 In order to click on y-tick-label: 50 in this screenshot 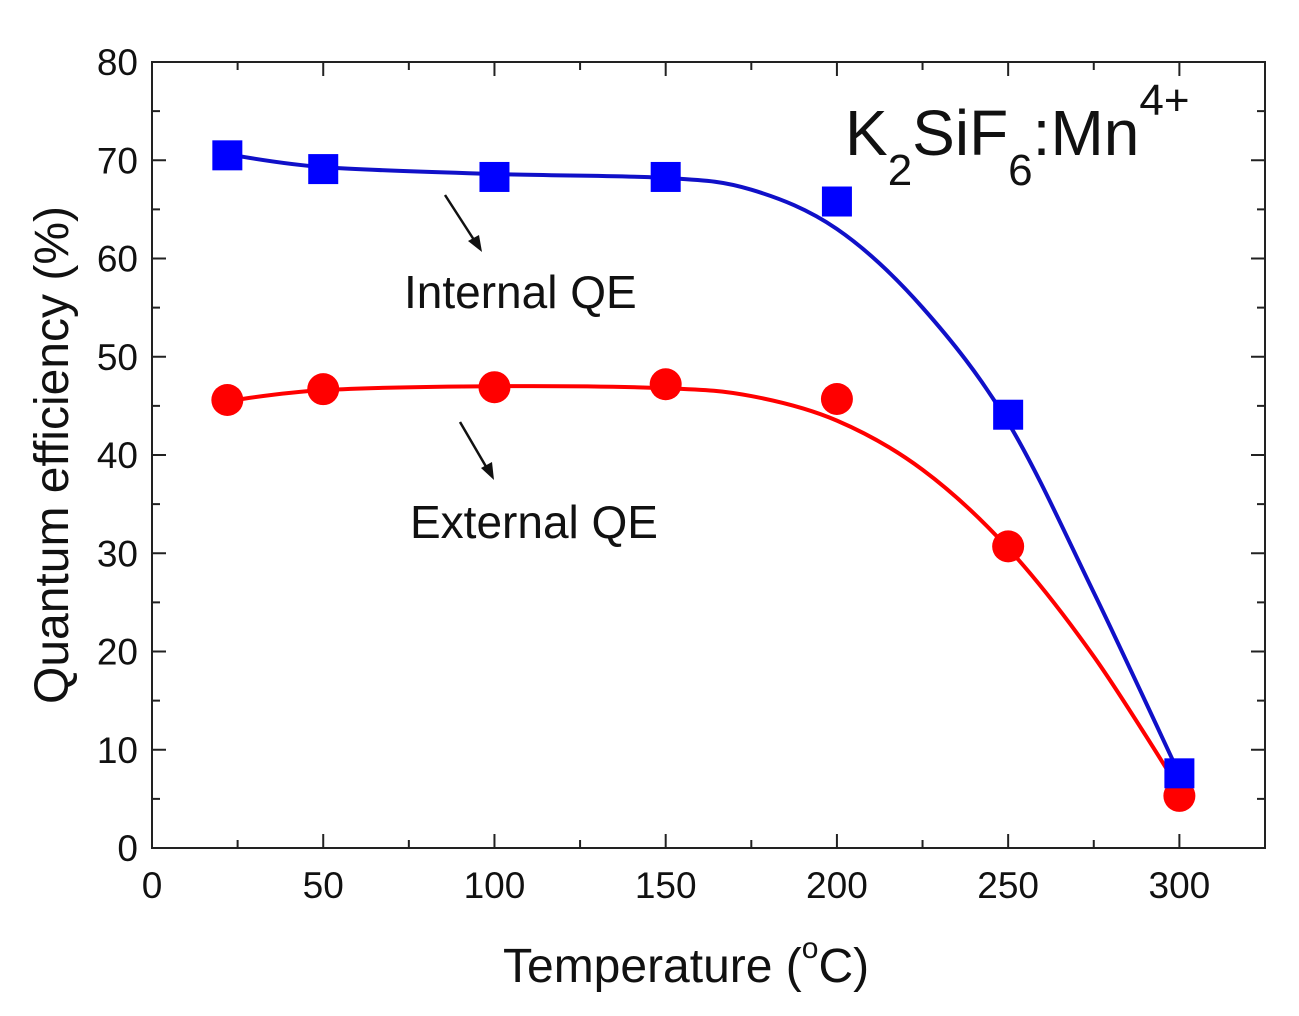, I will do `click(117, 357)`.